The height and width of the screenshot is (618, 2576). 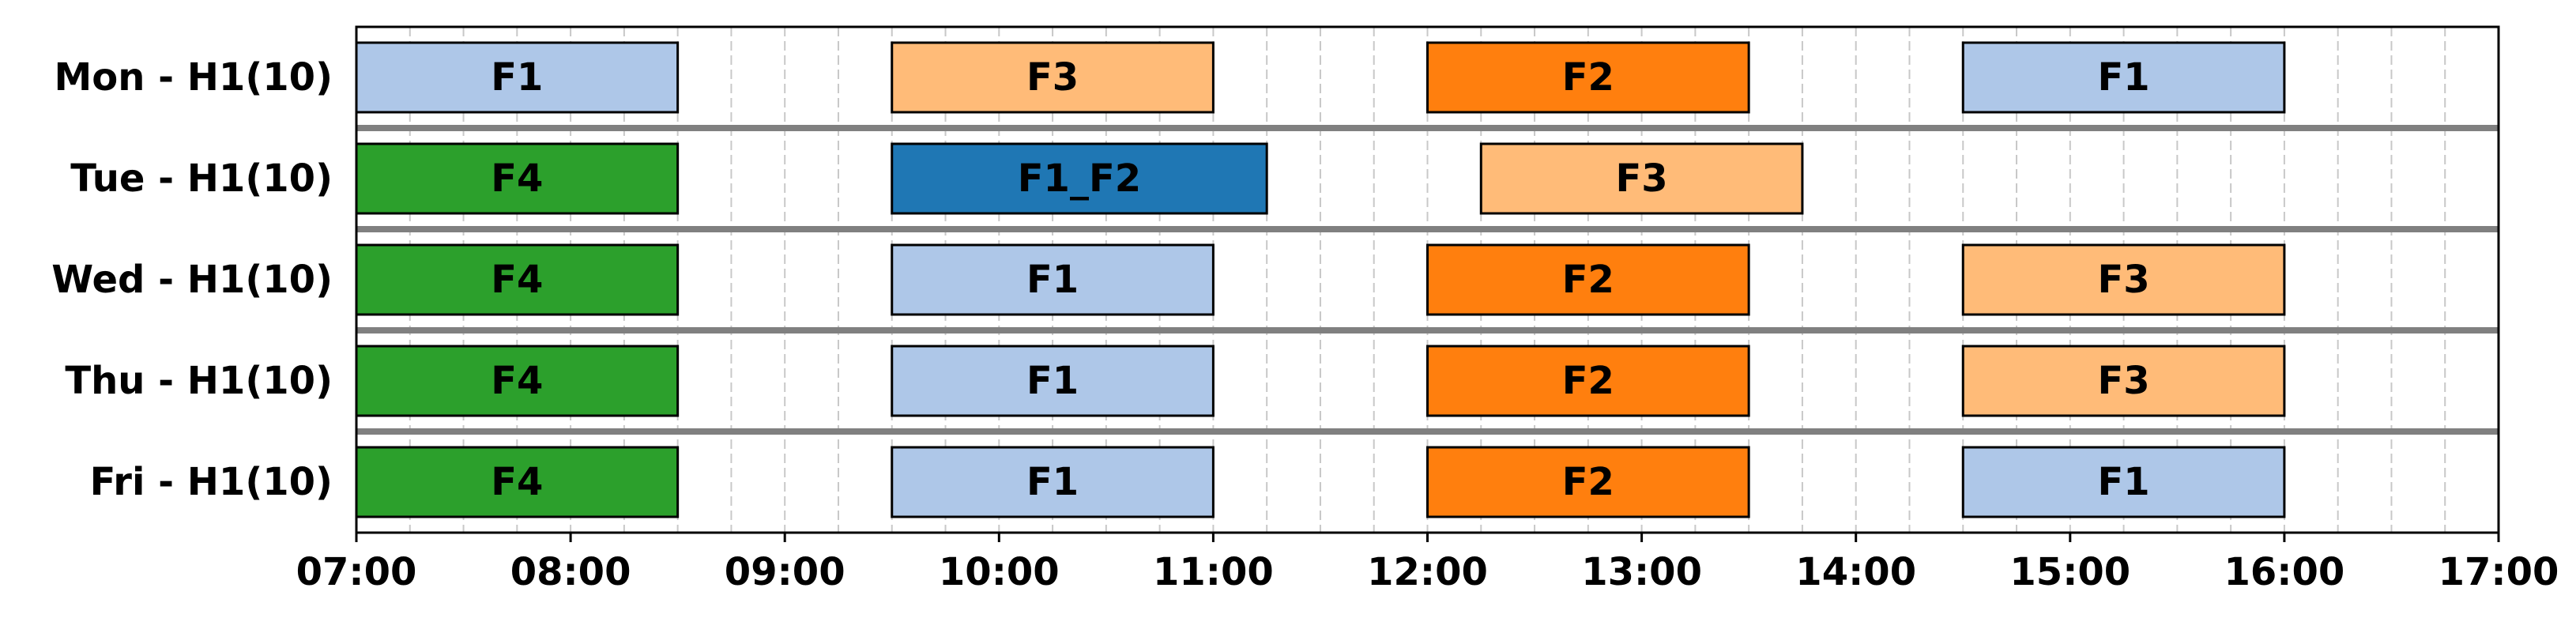 I want to click on x-tick-label: 17:00, so click(x=2499, y=572).